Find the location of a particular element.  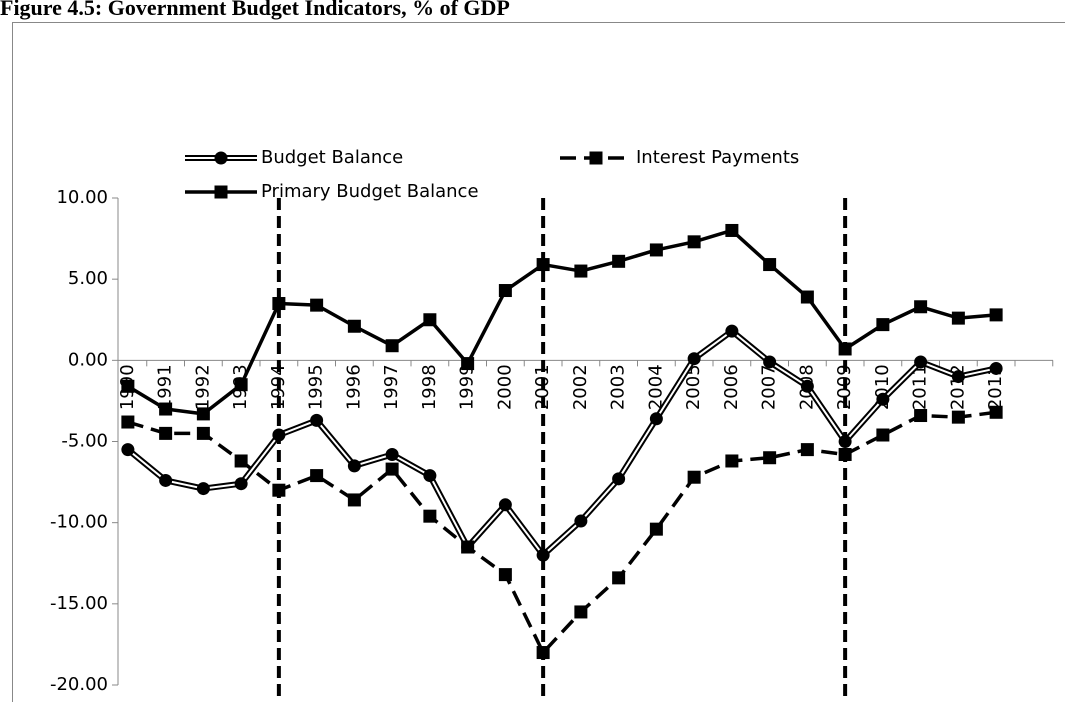

x-tick-label: 2005 is located at coordinates (693, 387).